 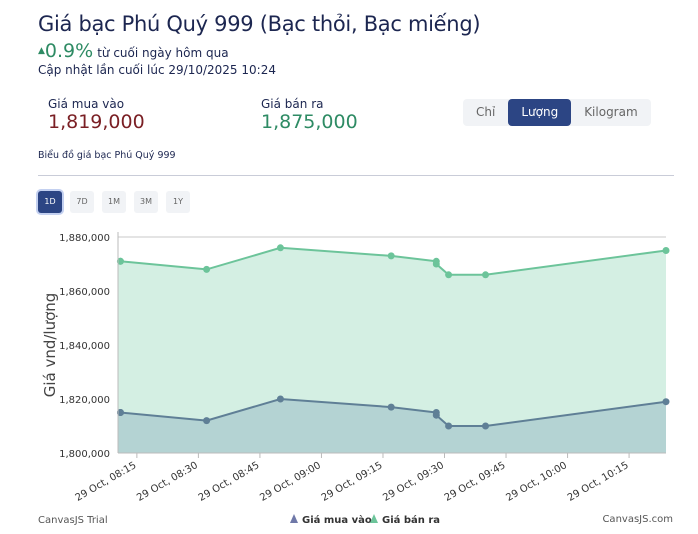 I want to click on unit-kilogram-button: Kilogram, so click(x=611, y=112).